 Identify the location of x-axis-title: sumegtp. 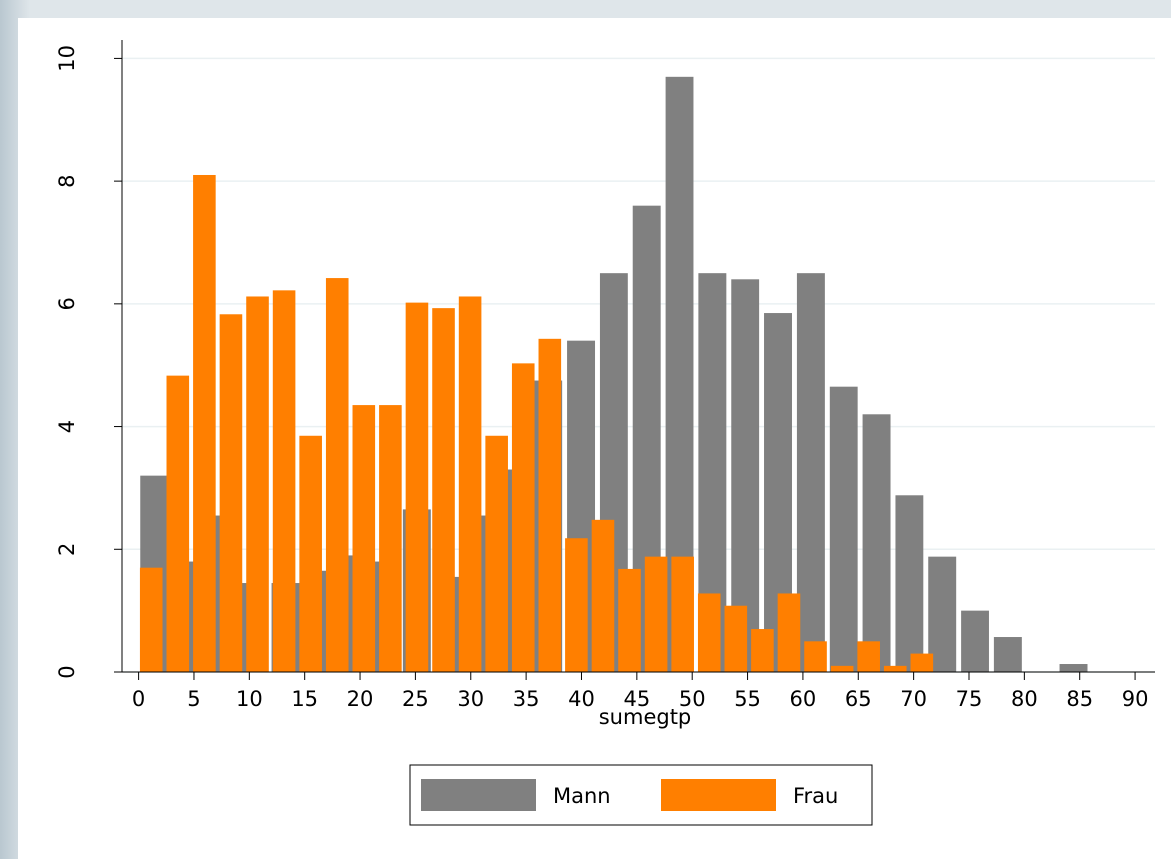
(645, 717).